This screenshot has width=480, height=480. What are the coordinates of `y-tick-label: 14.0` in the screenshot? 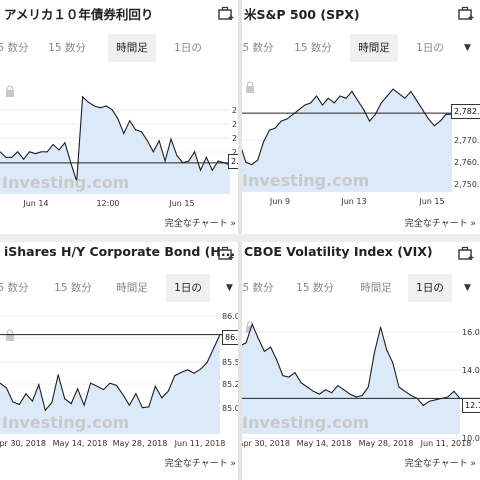 It's located at (471, 370).